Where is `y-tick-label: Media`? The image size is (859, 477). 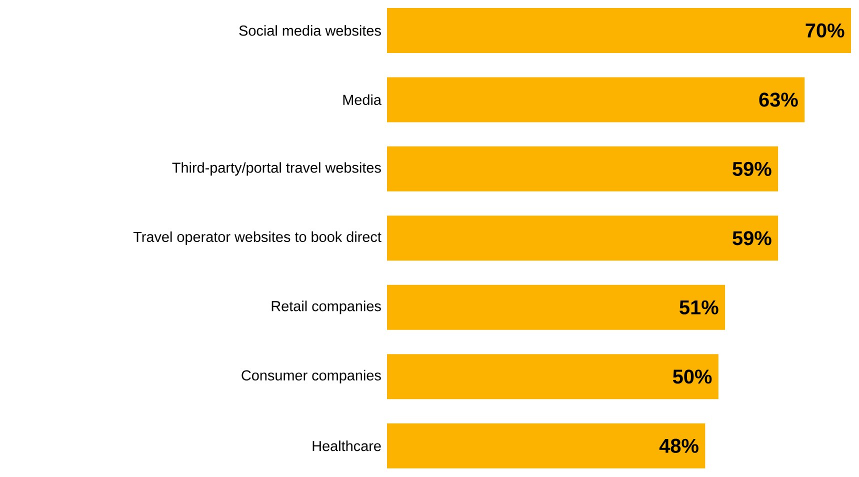 y-tick-label: Media is located at coordinates (362, 99).